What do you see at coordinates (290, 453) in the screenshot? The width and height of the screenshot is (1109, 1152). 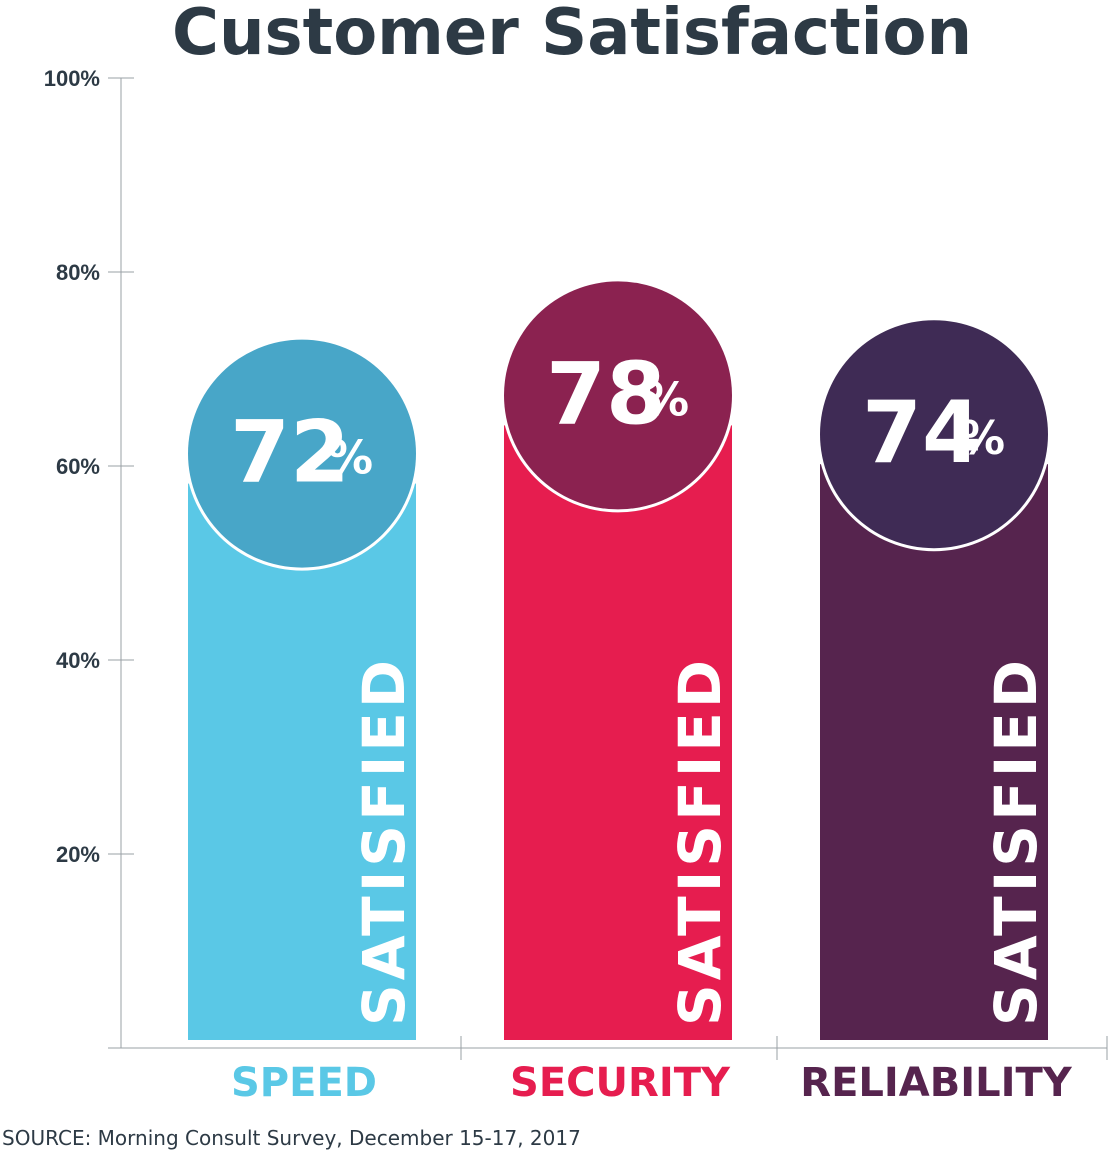 I see `data-label: 72` at bounding box center [290, 453].